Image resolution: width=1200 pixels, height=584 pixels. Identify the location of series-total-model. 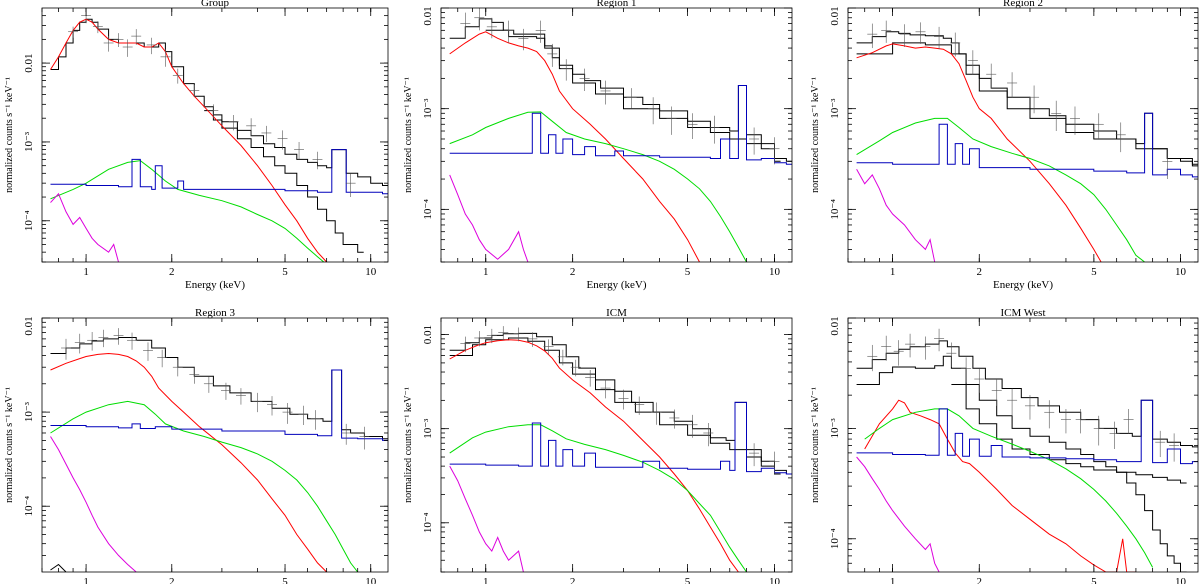
(620, 90).